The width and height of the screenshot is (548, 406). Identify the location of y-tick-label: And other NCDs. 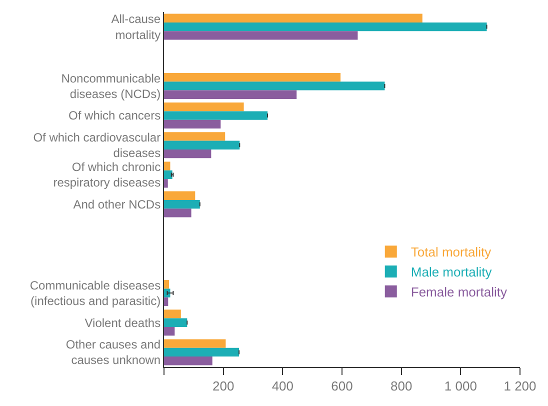
(117, 204).